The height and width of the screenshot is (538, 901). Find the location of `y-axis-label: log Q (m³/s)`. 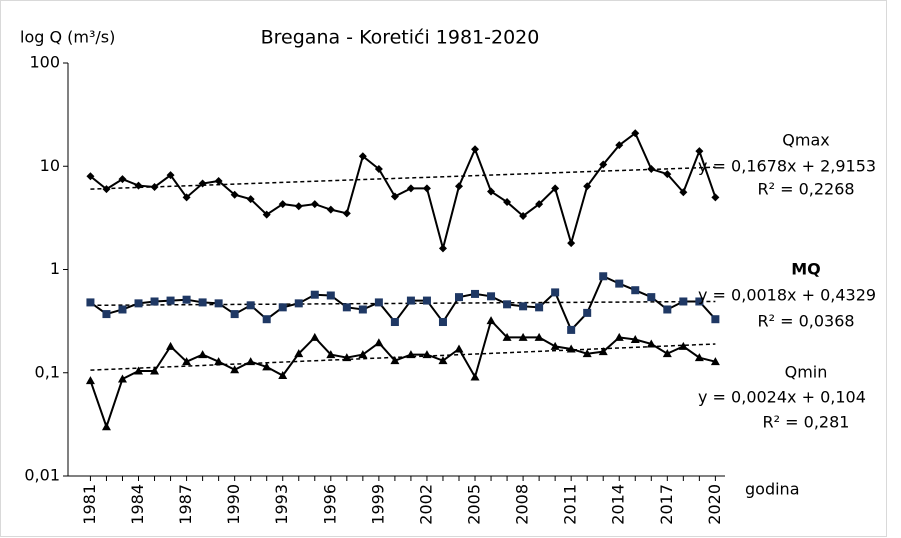

y-axis-label: log Q (m³/s) is located at coordinates (67, 37).